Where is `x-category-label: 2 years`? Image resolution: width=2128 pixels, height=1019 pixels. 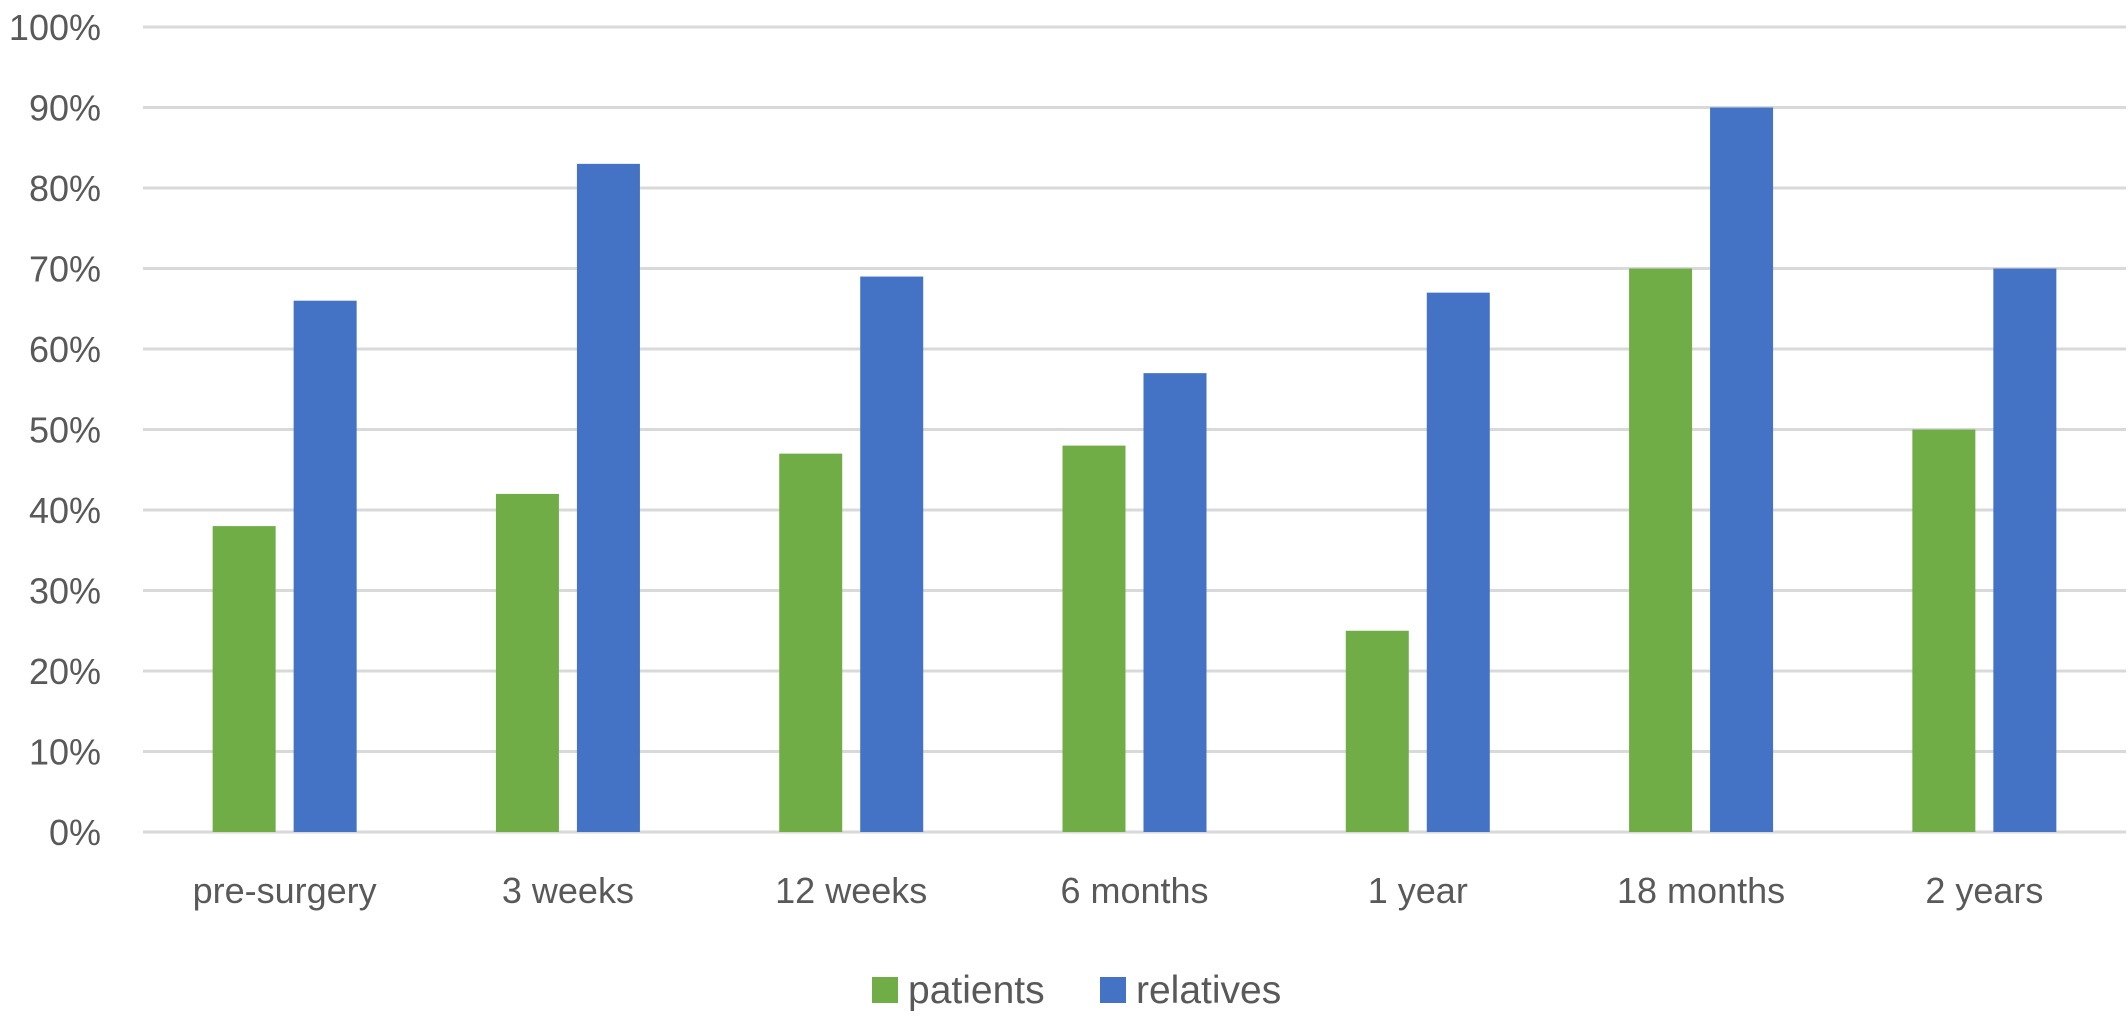 x-category-label: 2 years is located at coordinates (1984, 890).